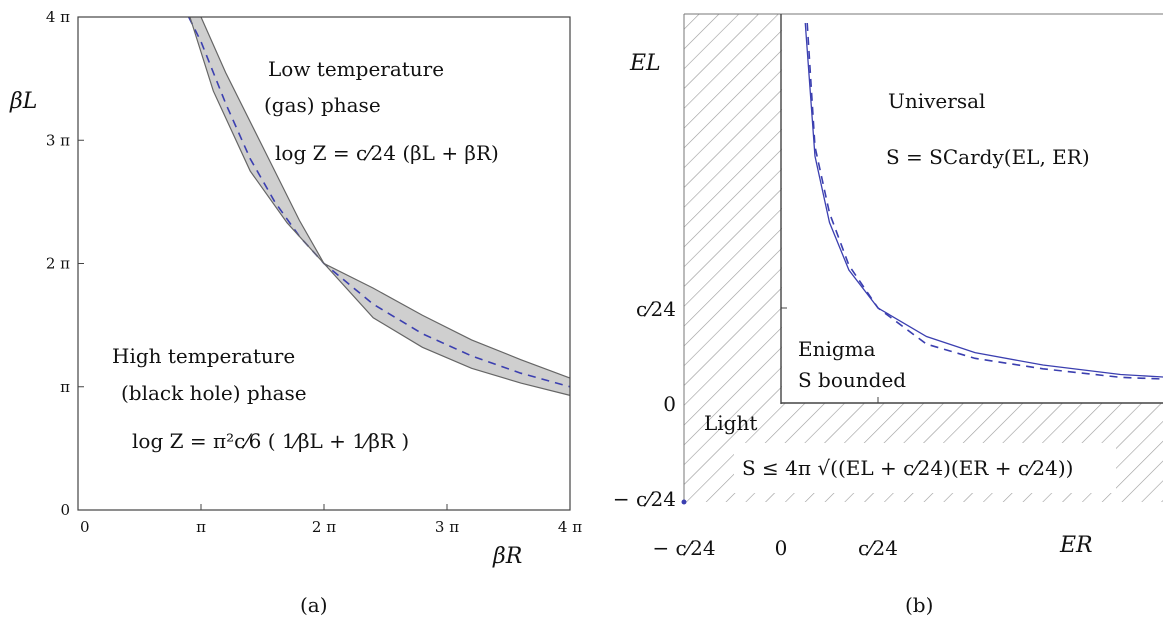  What do you see at coordinates (270, 441) in the screenshot?
I see `high-phase-formula: log Z = π²c⁄6 ( 1⁄βL + 1⁄βR )` at bounding box center [270, 441].